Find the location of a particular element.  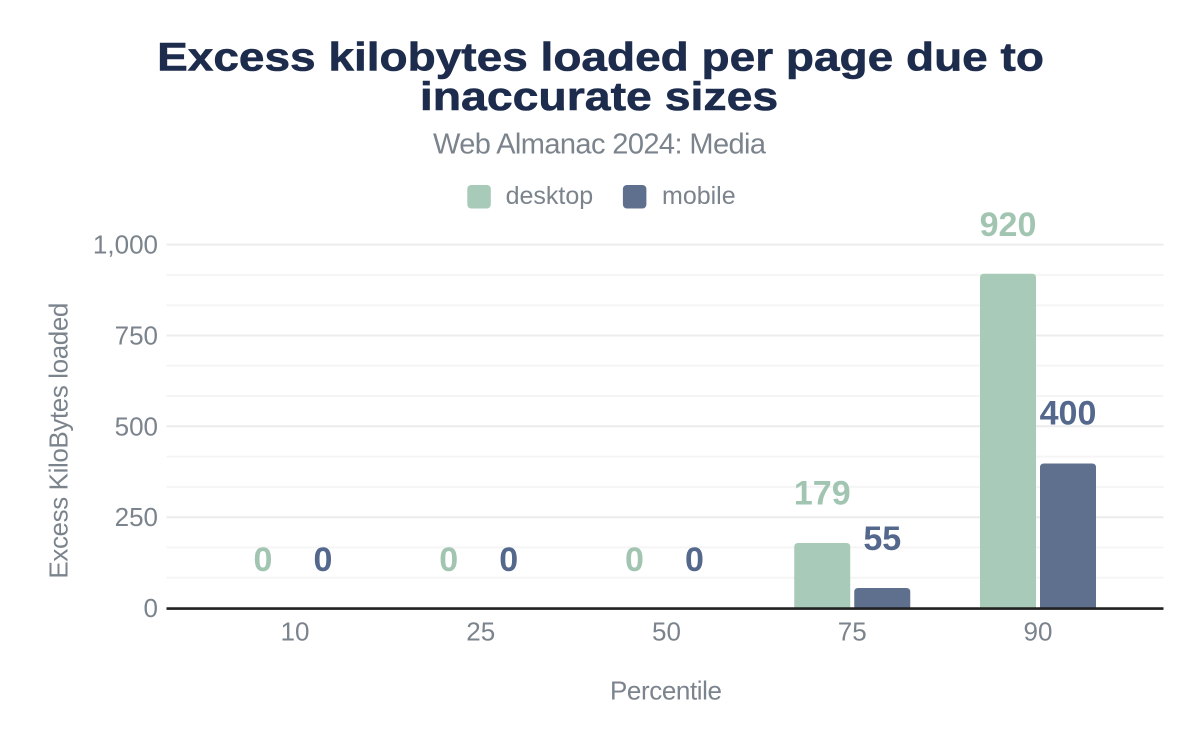

svg-text: desktop is located at coordinates (550, 196).